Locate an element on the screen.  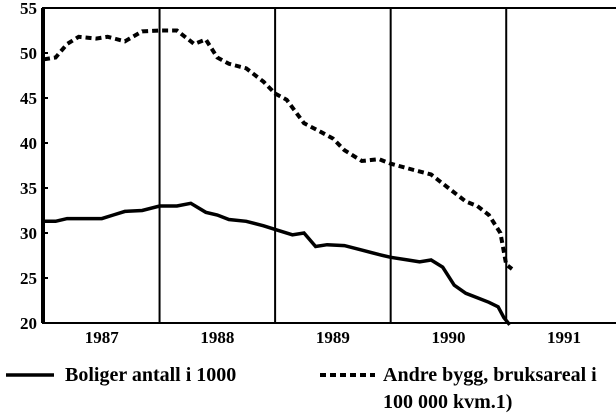
x-tick-label: 1989 is located at coordinates (333, 337).